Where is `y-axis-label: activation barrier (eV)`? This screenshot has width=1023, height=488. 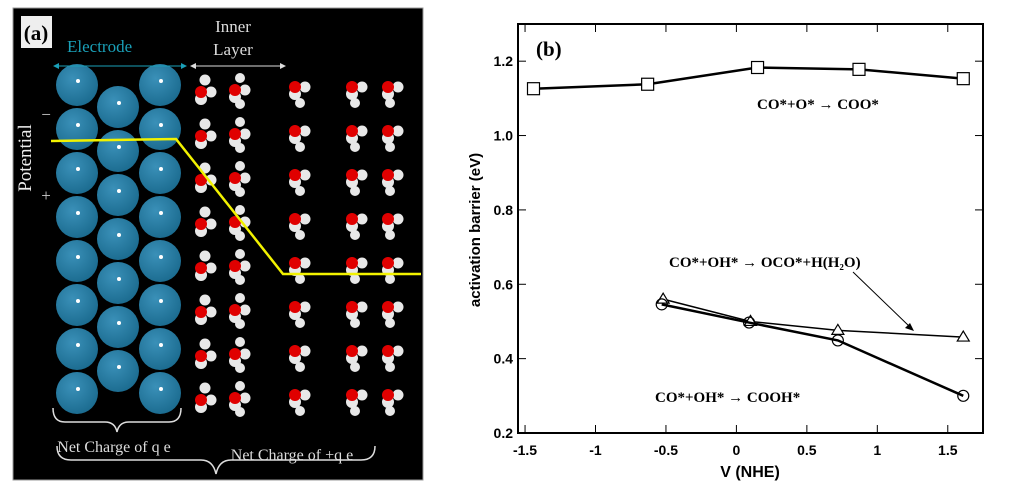
y-axis-label: activation barrier (eV) is located at coordinates (475, 230).